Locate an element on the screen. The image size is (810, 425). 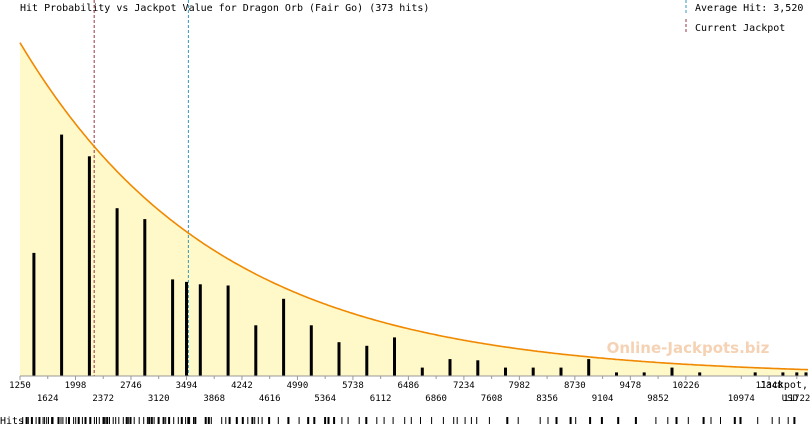
legend-label-average: Average Hit: 3,520 is located at coordinates (749, 8).